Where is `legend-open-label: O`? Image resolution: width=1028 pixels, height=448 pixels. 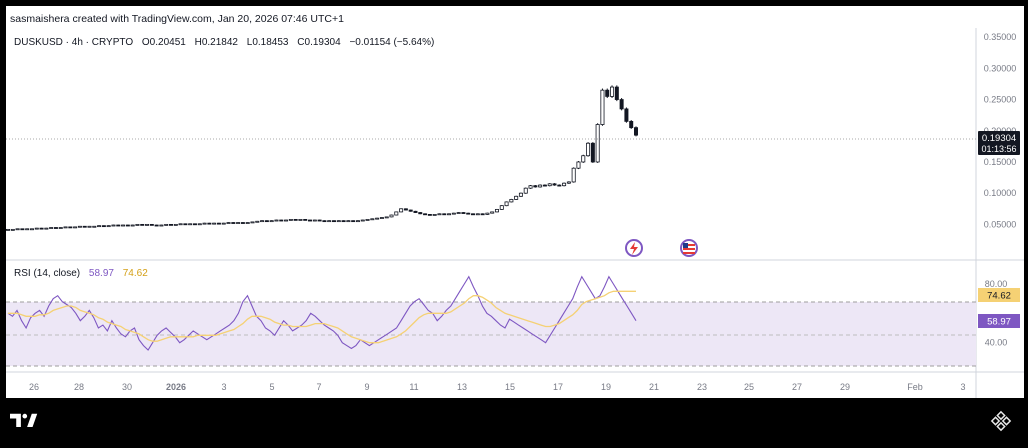 legend-open-label: O is located at coordinates (146, 42).